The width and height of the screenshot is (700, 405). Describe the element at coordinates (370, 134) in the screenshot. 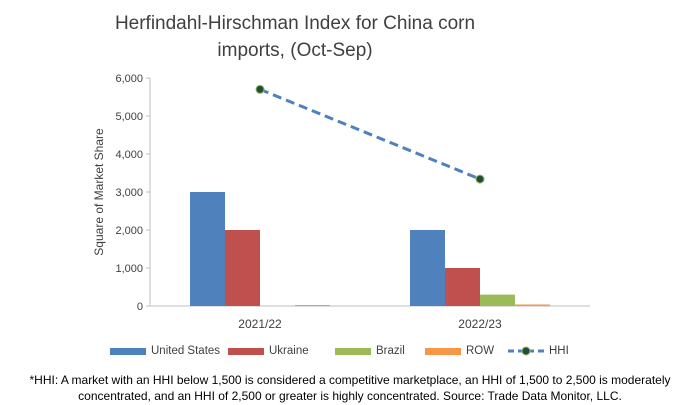

I see `hhi-line` at that location.